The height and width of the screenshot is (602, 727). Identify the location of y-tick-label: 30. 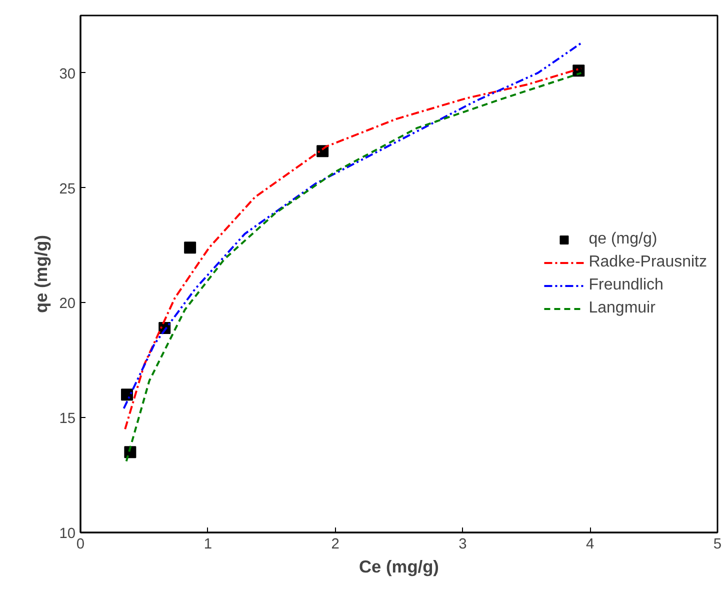
(67, 74).